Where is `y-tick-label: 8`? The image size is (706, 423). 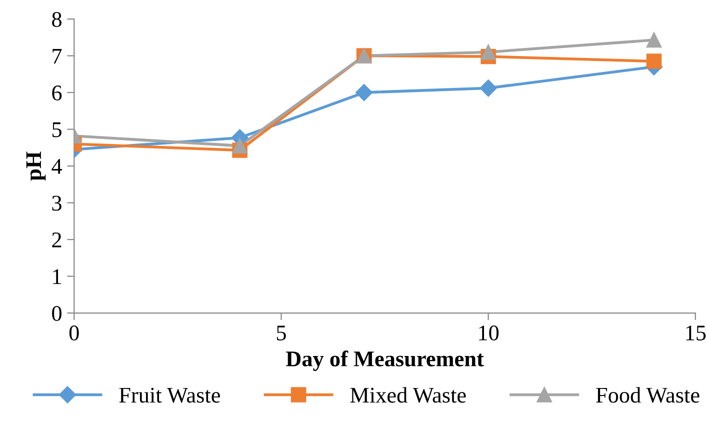 y-tick-label: 8 is located at coordinates (57, 19).